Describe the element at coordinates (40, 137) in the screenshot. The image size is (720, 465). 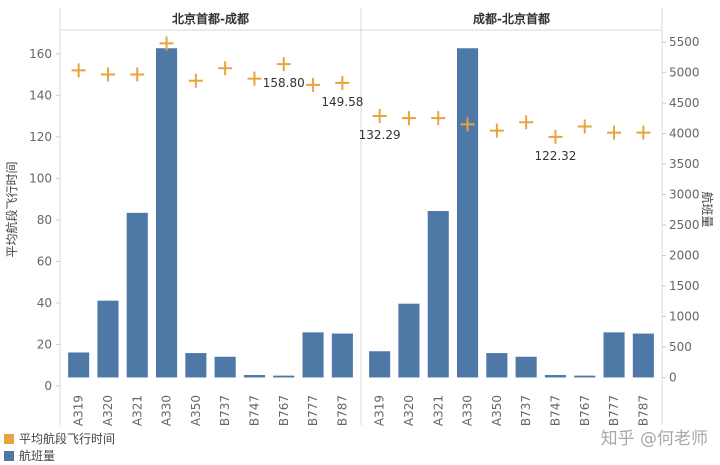
I see `left-axis-tick-label: 120` at that location.